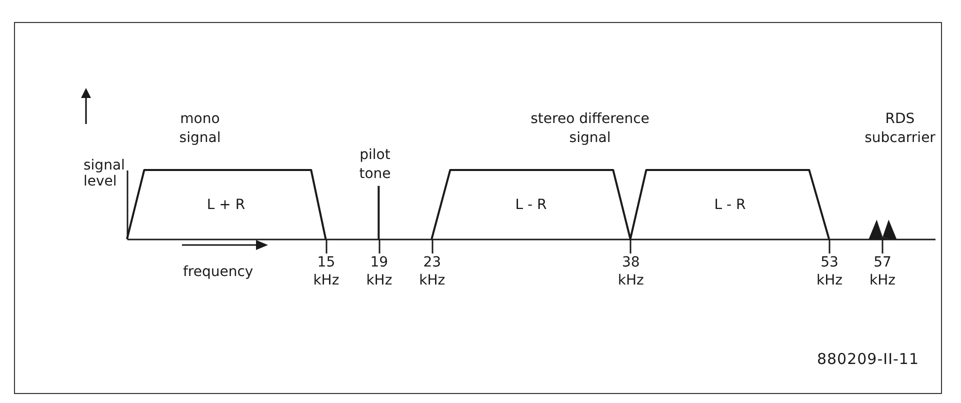  Describe the element at coordinates (867, 359) in the screenshot. I see `text: 880209-II-11` at that location.